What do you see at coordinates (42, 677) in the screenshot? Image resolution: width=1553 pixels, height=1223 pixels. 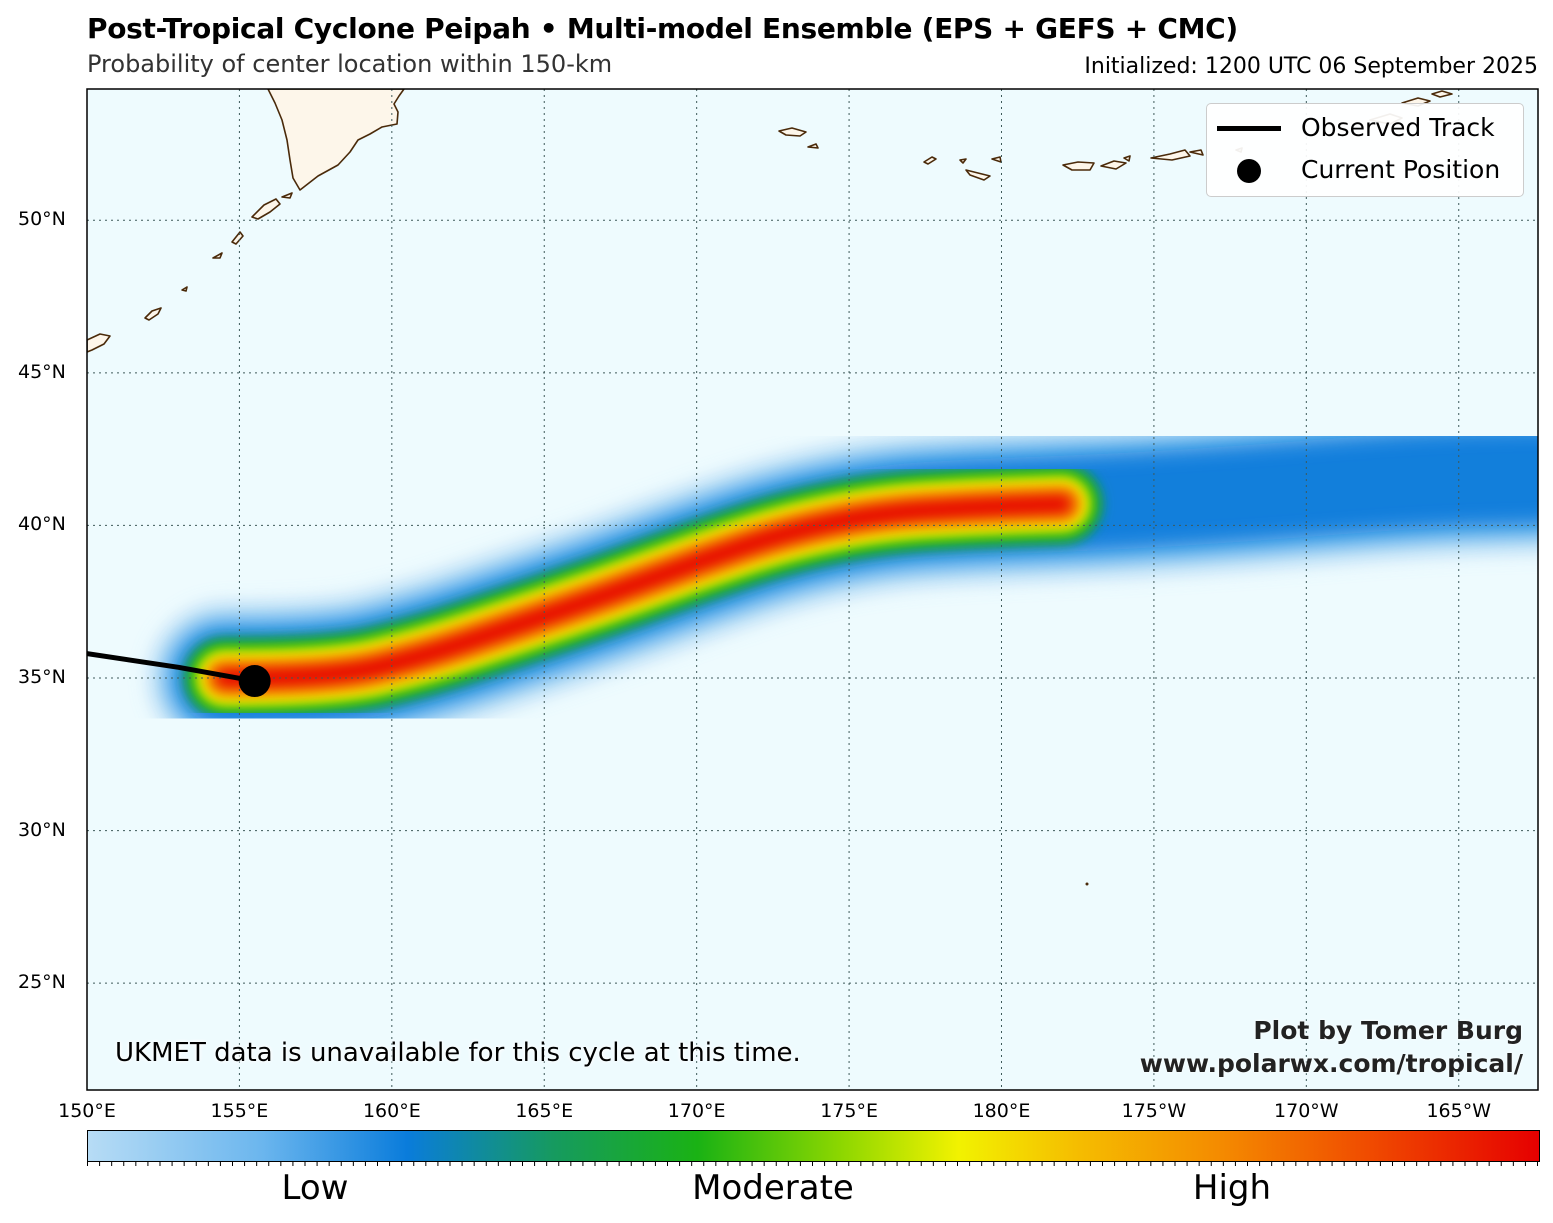 I see `latitude-tick-label: 35°N` at bounding box center [42, 677].